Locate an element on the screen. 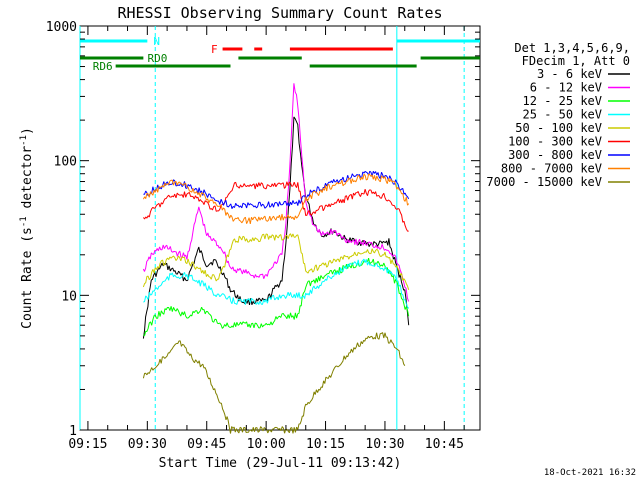  y-axis-label: Count Rate (s-1 detector-1) is located at coordinates (27, 228).